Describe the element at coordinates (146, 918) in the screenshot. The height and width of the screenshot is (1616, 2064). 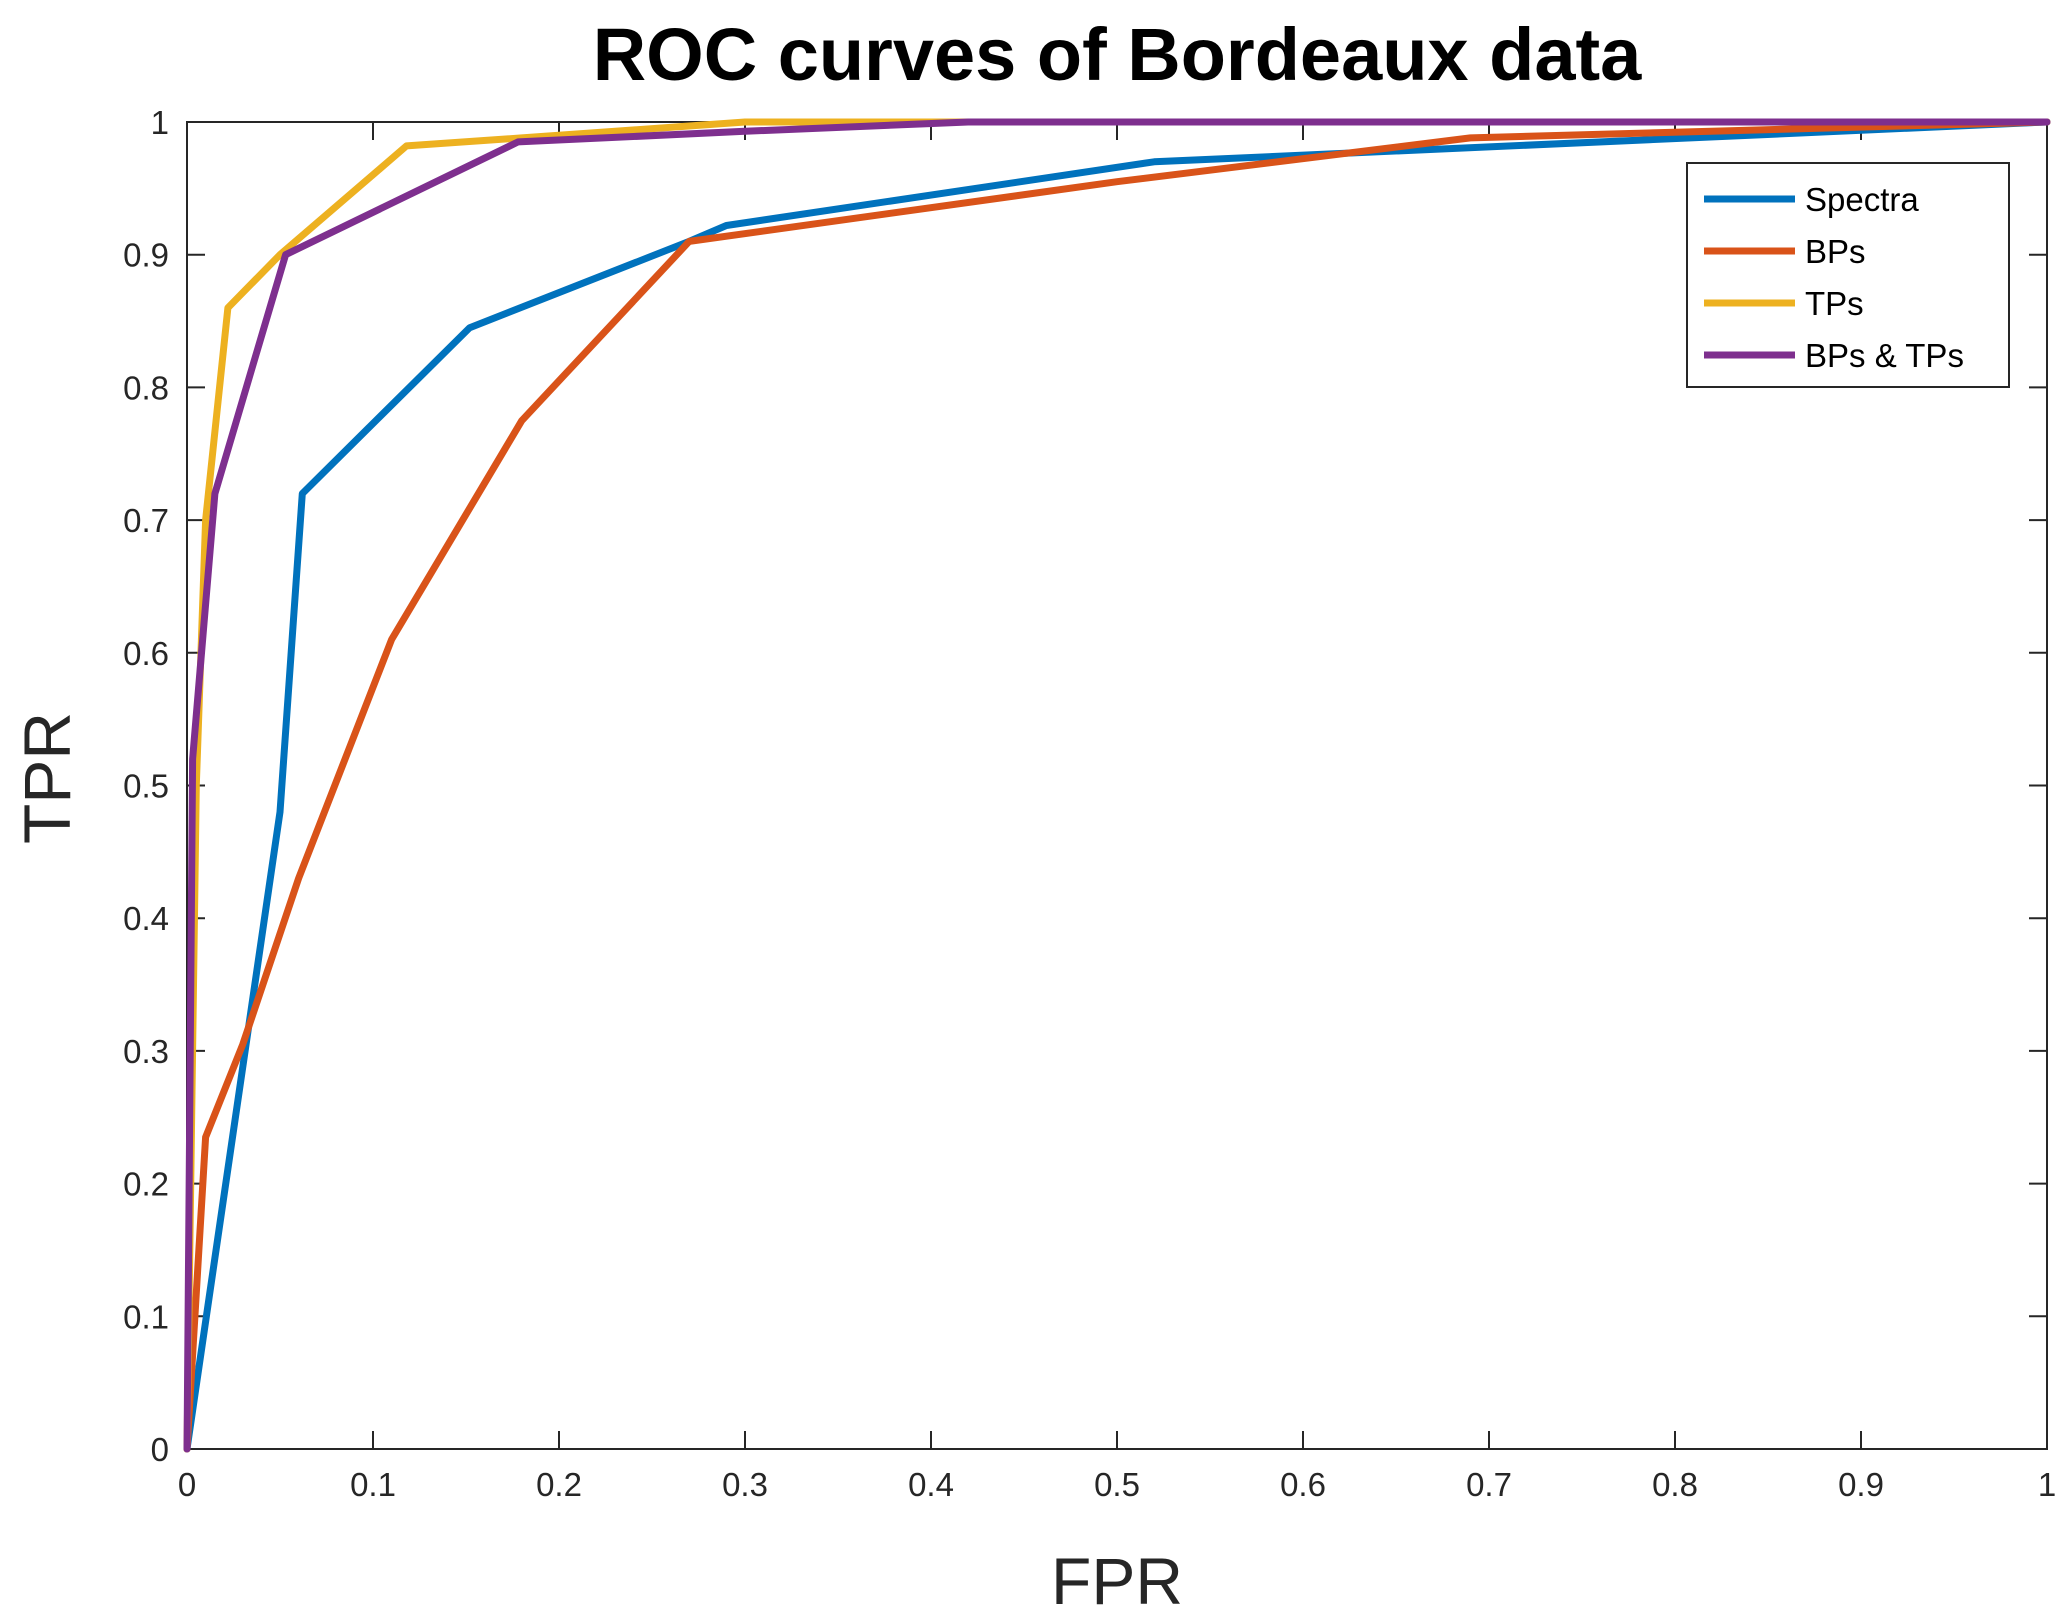
I see `y-tick-label: 0.4` at that location.